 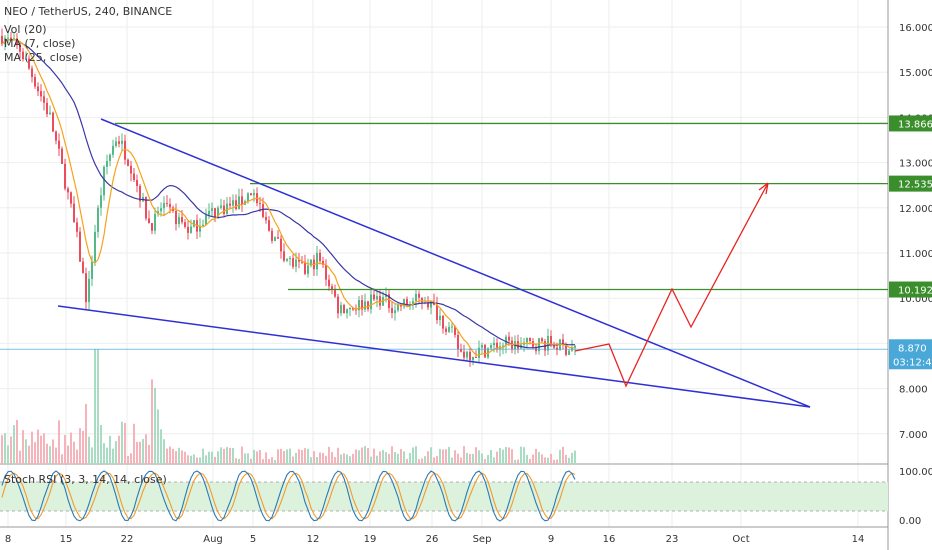 I want to click on stoch-tick-label: 0.00, so click(x=910, y=521).